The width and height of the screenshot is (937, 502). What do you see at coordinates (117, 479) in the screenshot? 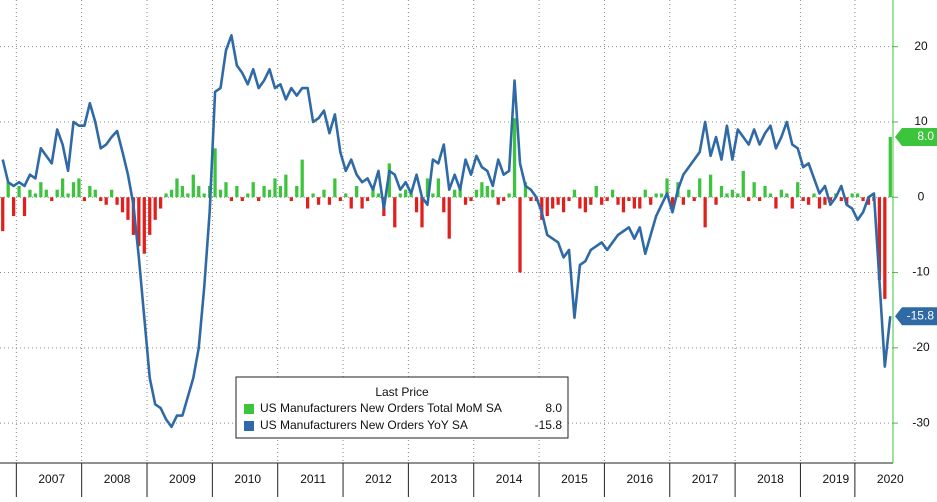
I see `x-tick-label: 2008` at bounding box center [117, 479].